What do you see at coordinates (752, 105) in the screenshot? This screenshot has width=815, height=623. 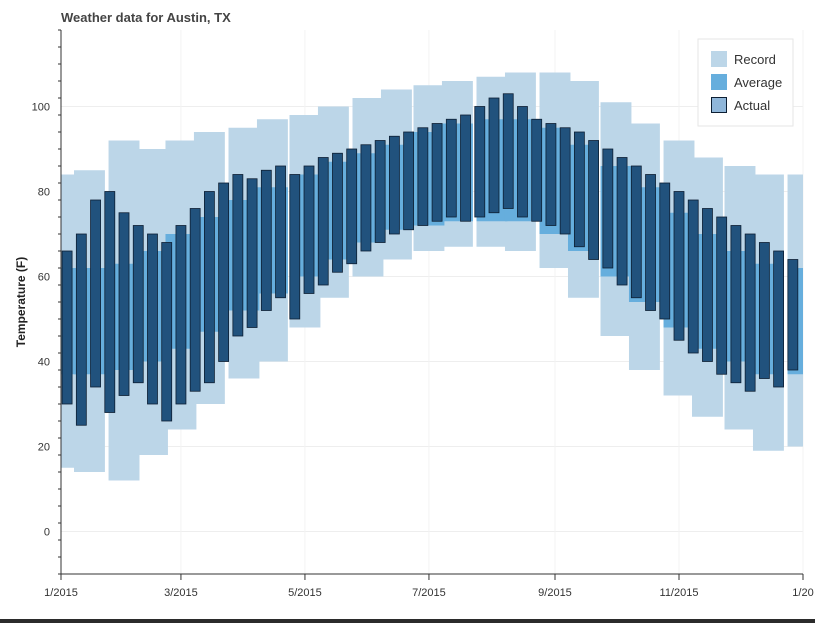 I see `legend-label-actual: Actual` at bounding box center [752, 105].